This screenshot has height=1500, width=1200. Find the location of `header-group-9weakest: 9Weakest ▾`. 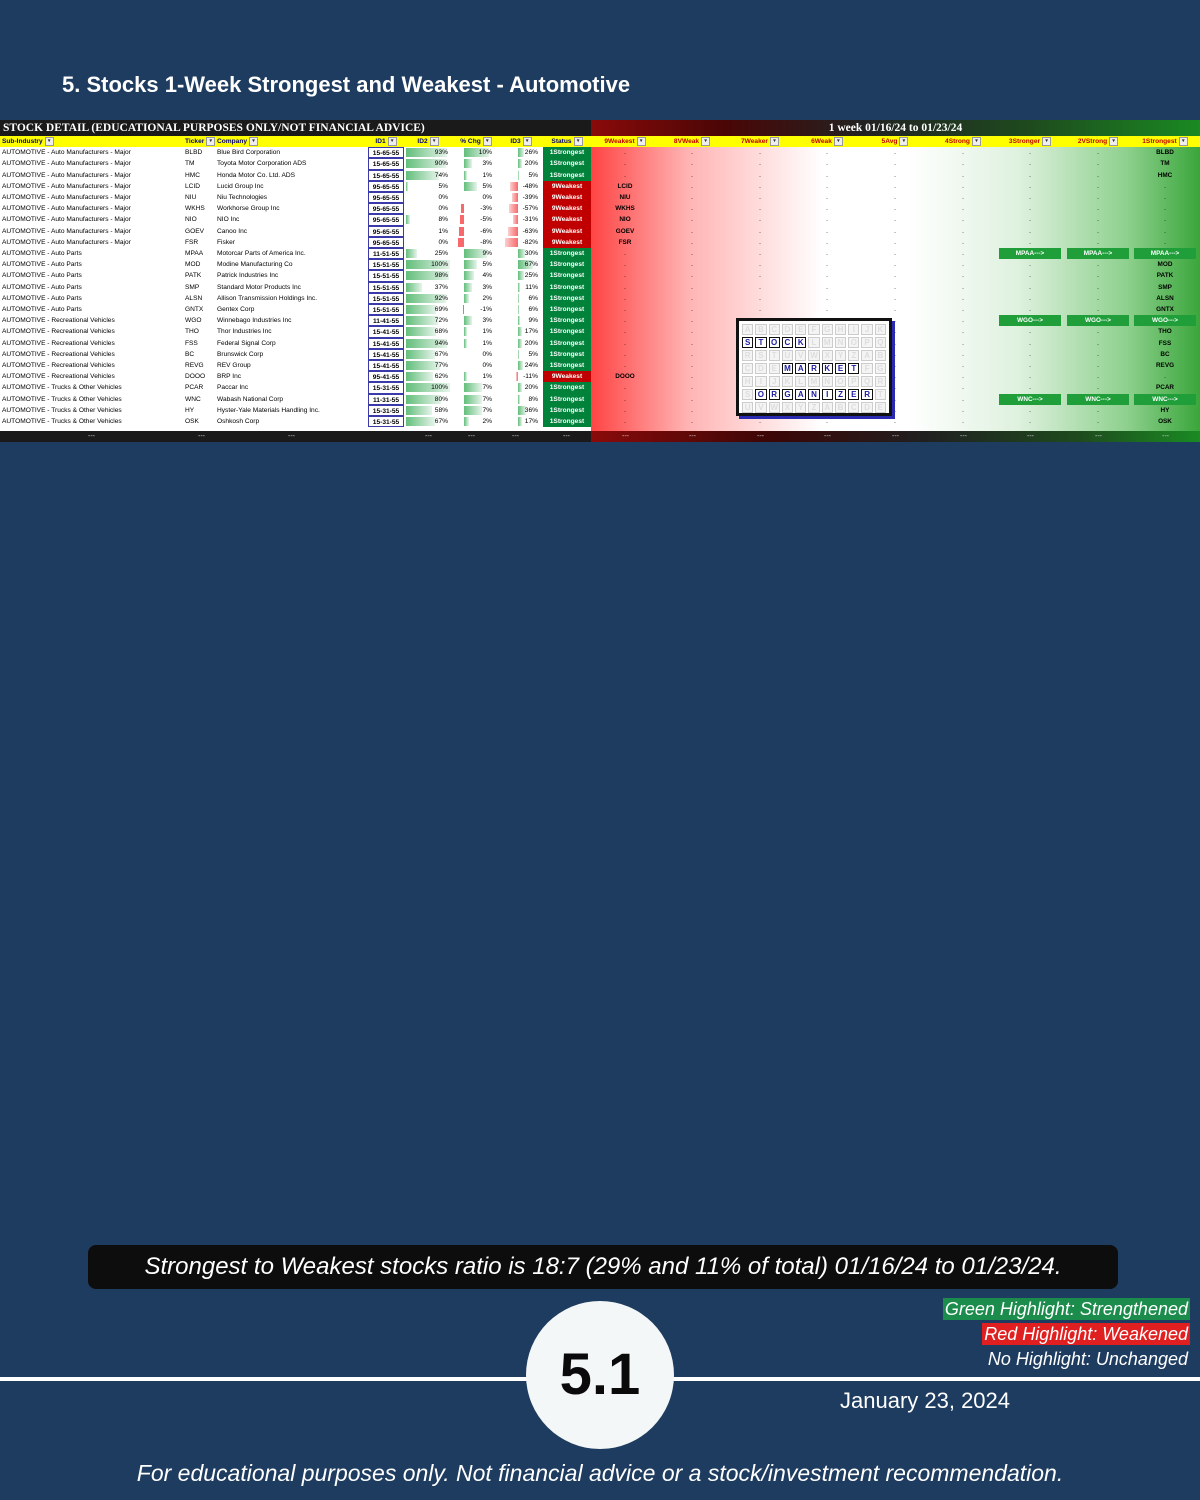

header-group-9weakest: 9Weakest ▾ is located at coordinates (625, 141).